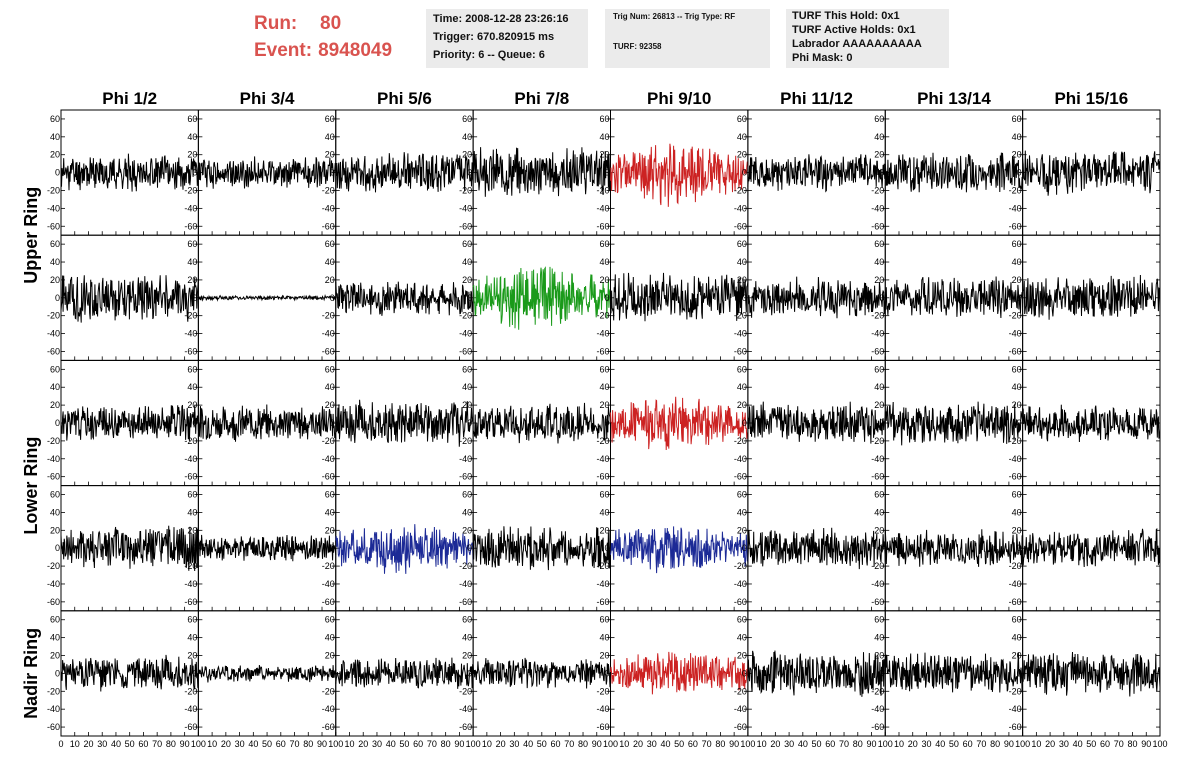  I want to click on column-header: Phi 11/12, so click(816, 98).